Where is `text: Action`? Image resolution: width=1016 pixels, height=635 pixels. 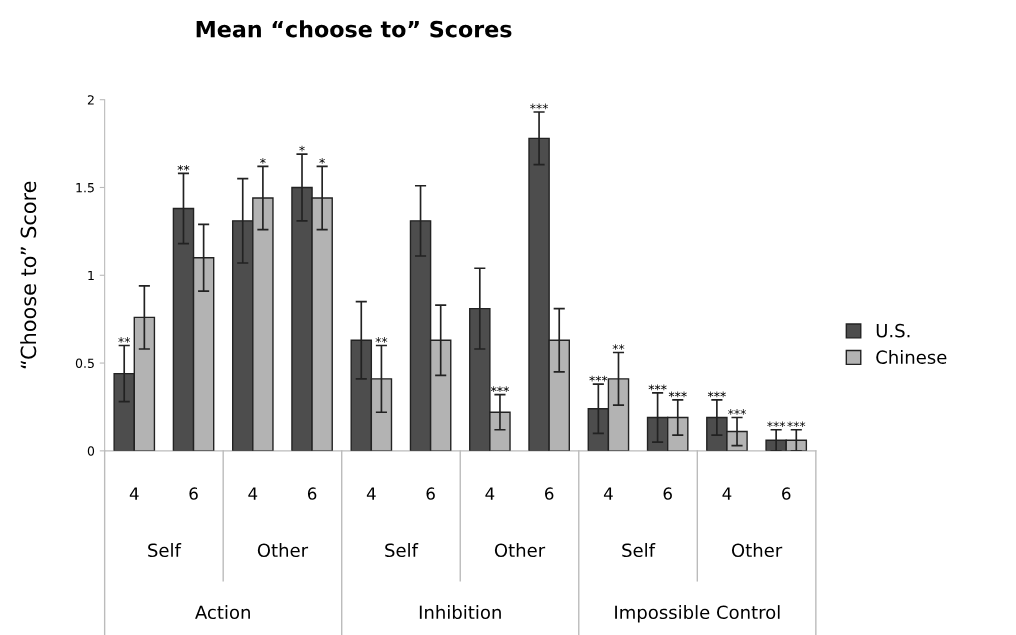
text: Action is located at coordinates (222, 612).